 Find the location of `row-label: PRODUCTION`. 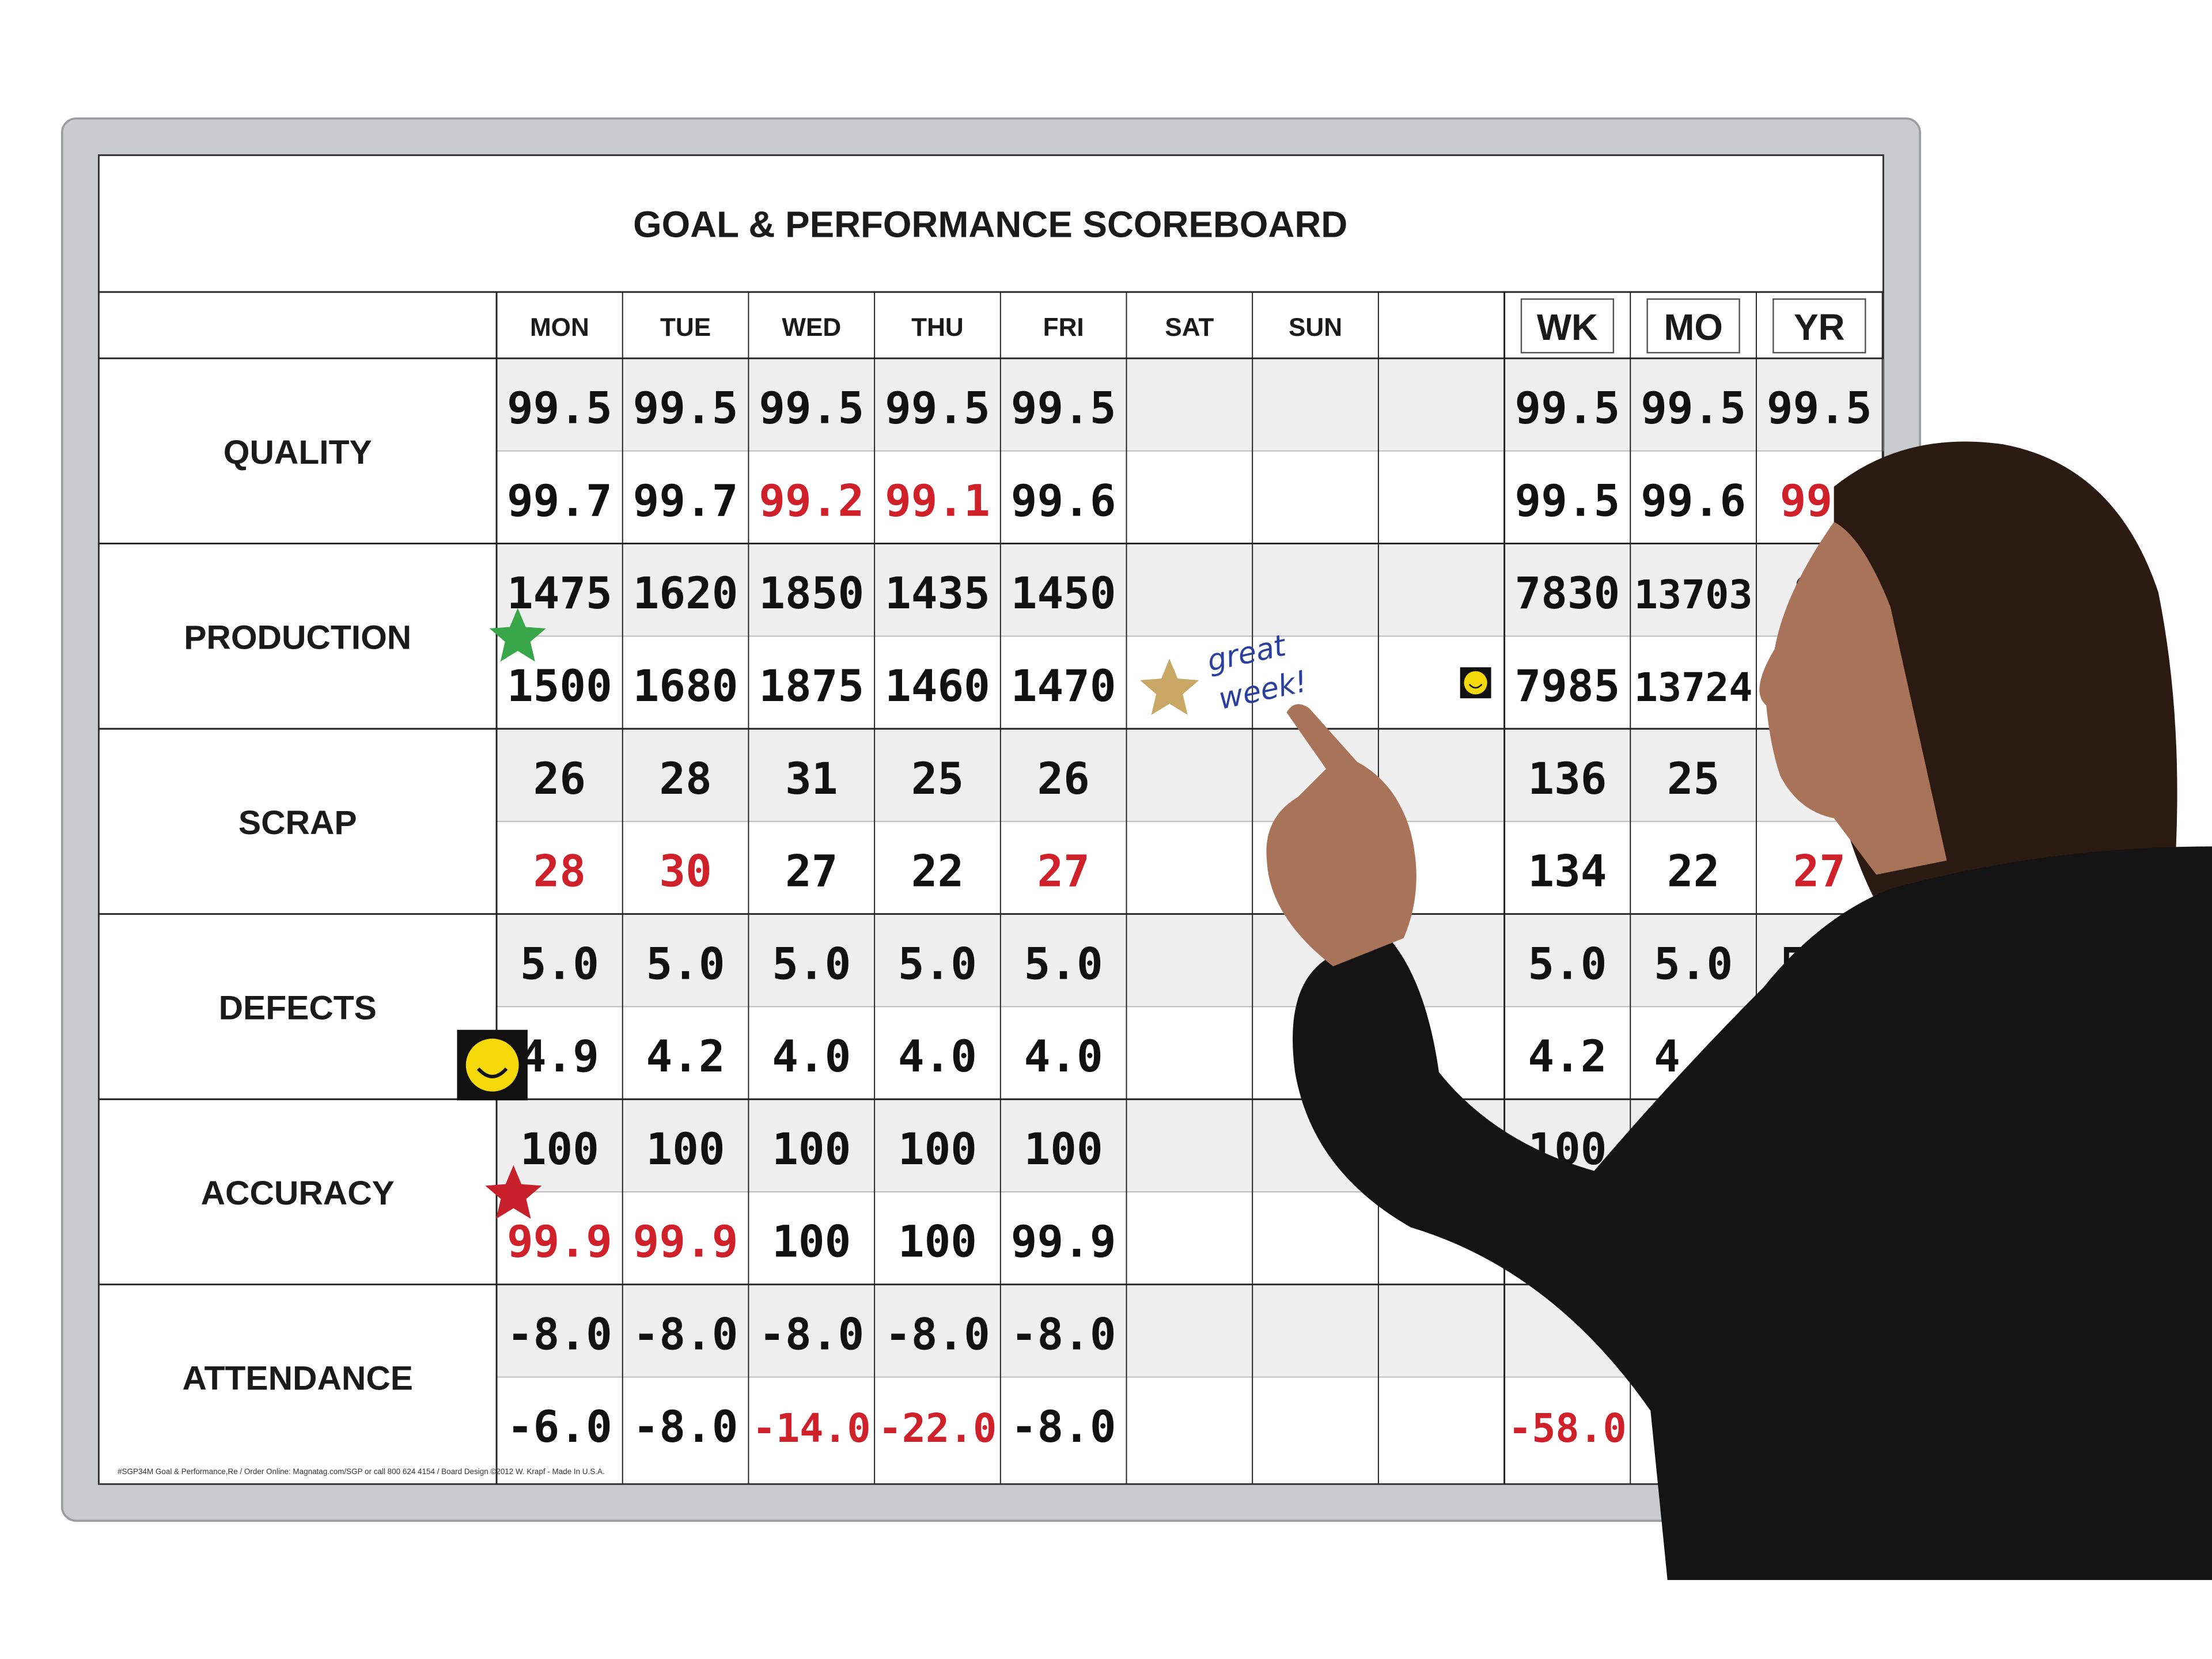

row-label: PRODUCTION is located at coordinates (297, 637).